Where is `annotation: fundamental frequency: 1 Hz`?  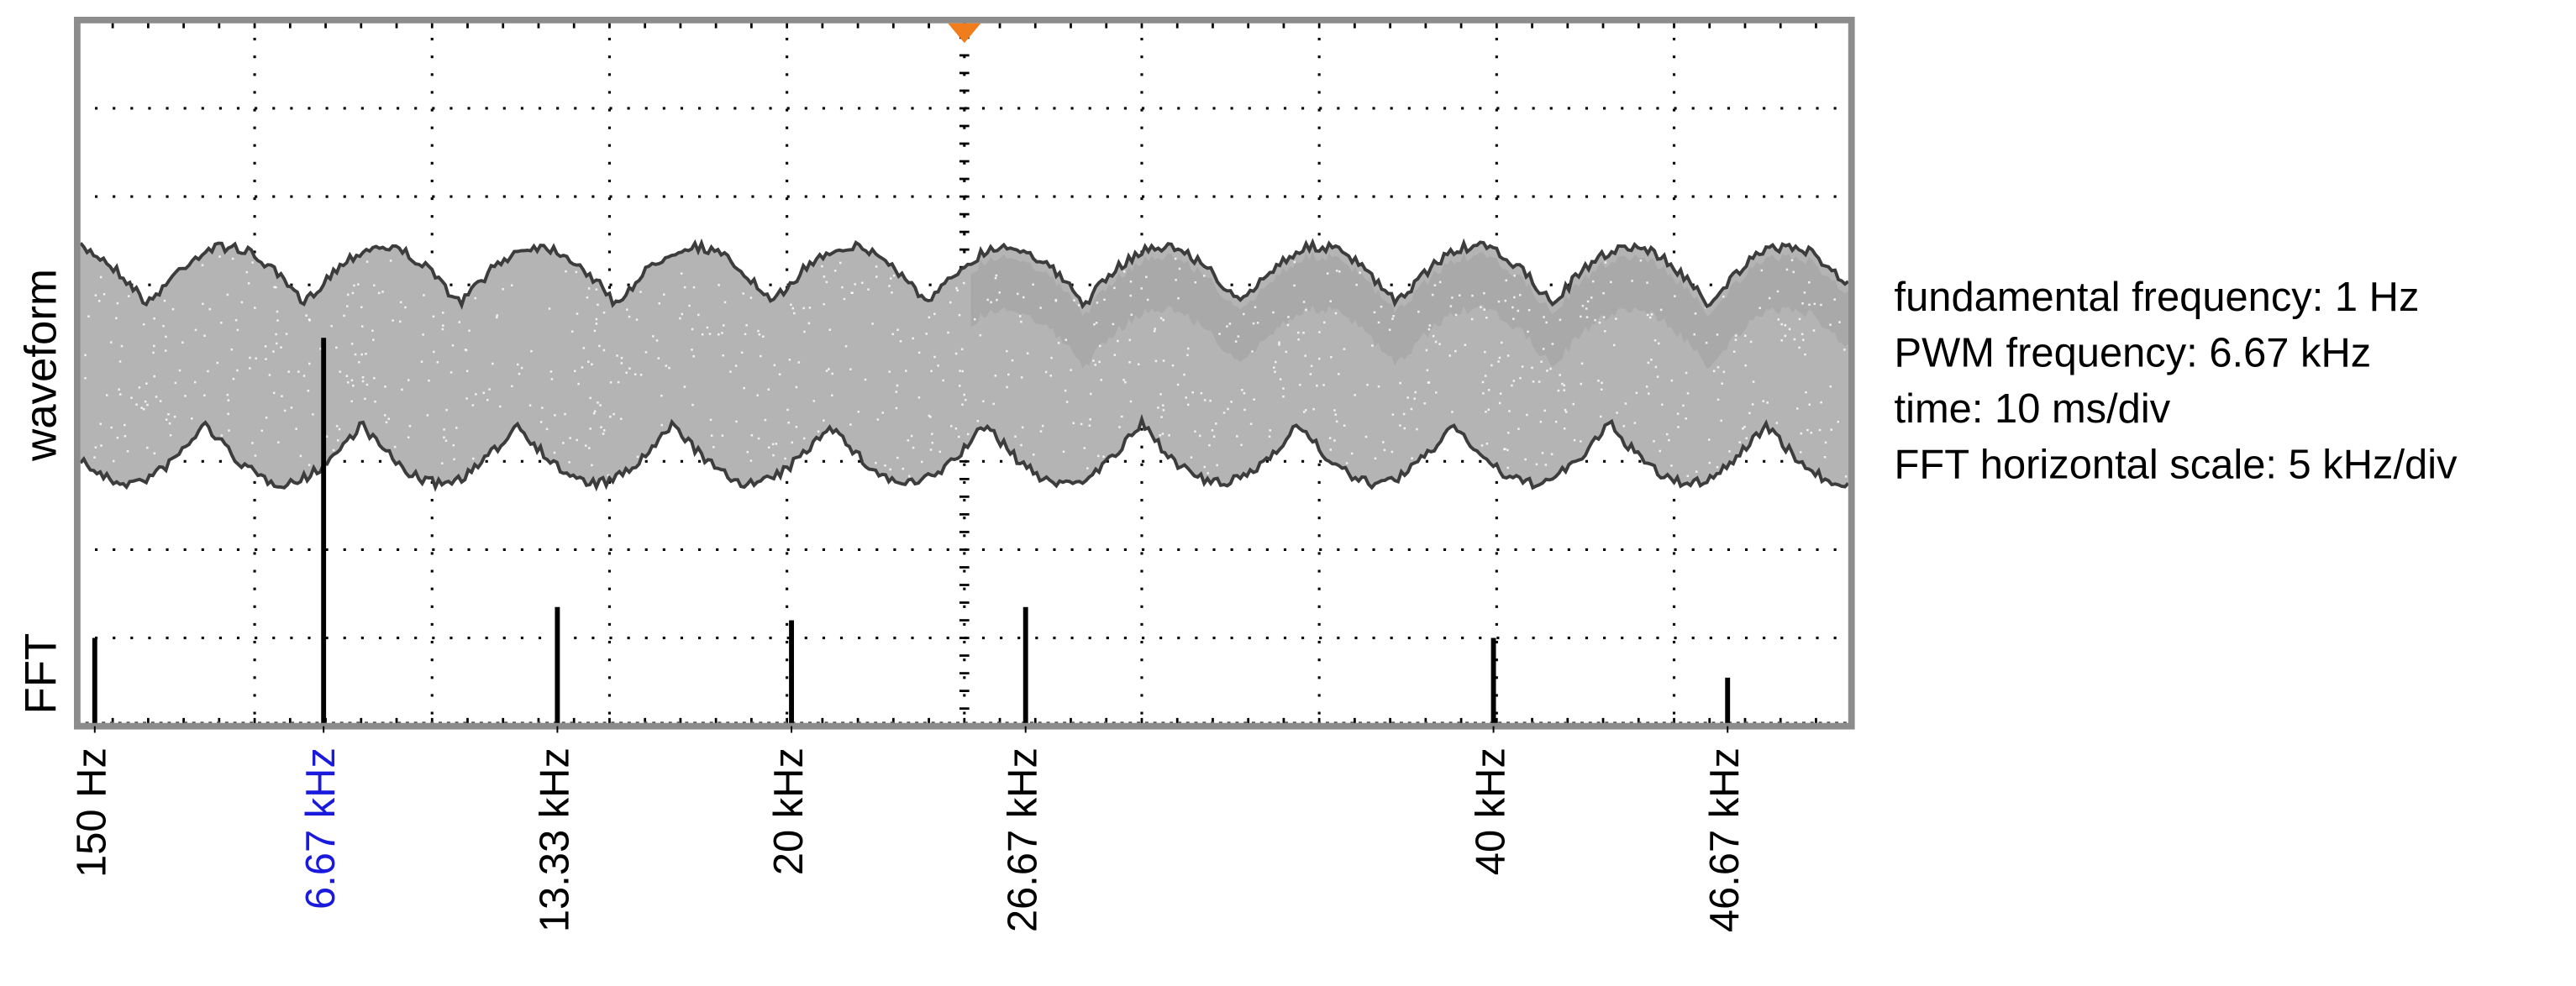
annotation: fundamental frequency: 1 Hz is located at coordinates (2157, 298).